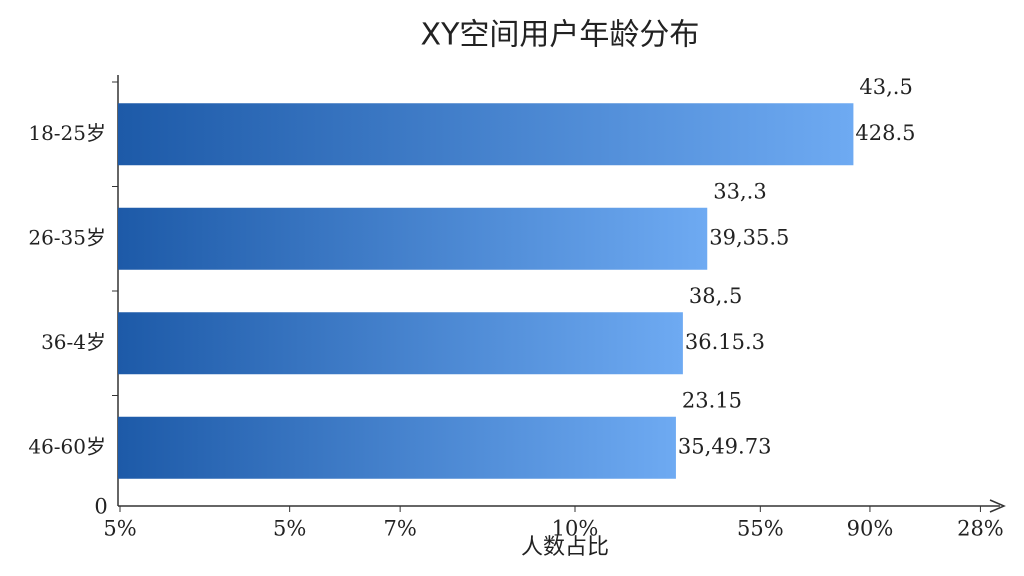 The image size is (1024, 576). What do you see at coordinates (560, 35) in the screenshot?
I see `chart-title: XY空间用户年龄分布` at bounding box center [560, 35].